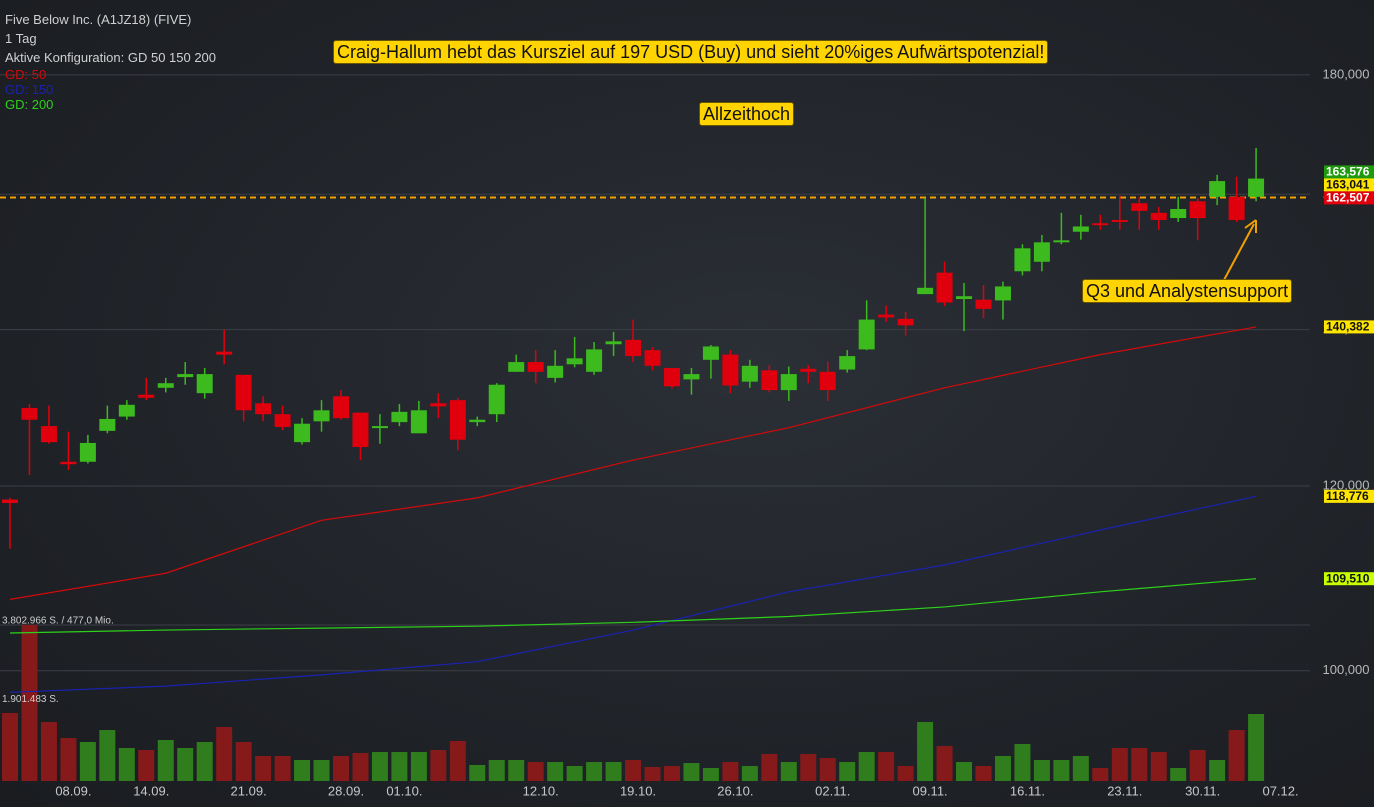 Image resolution: width=1374 pixels, height=807 pixels. I want to click on price-tag-label: 109,510, so click(1348, 578).